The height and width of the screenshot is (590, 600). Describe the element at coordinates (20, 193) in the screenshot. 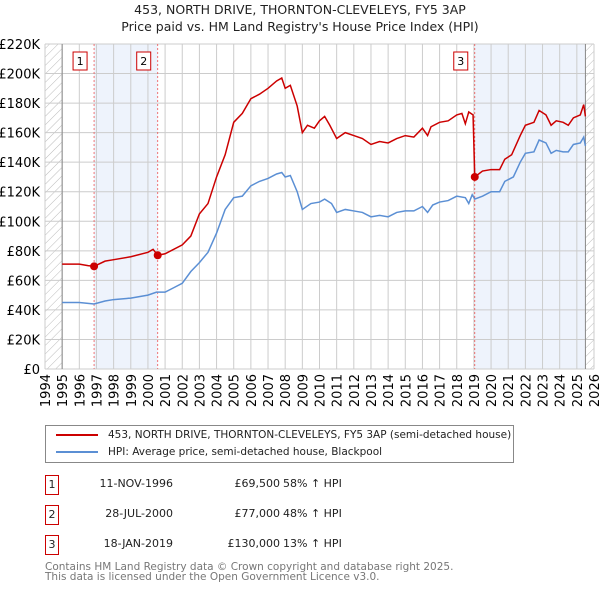

I see `y-tick-label: £120K` at that location.